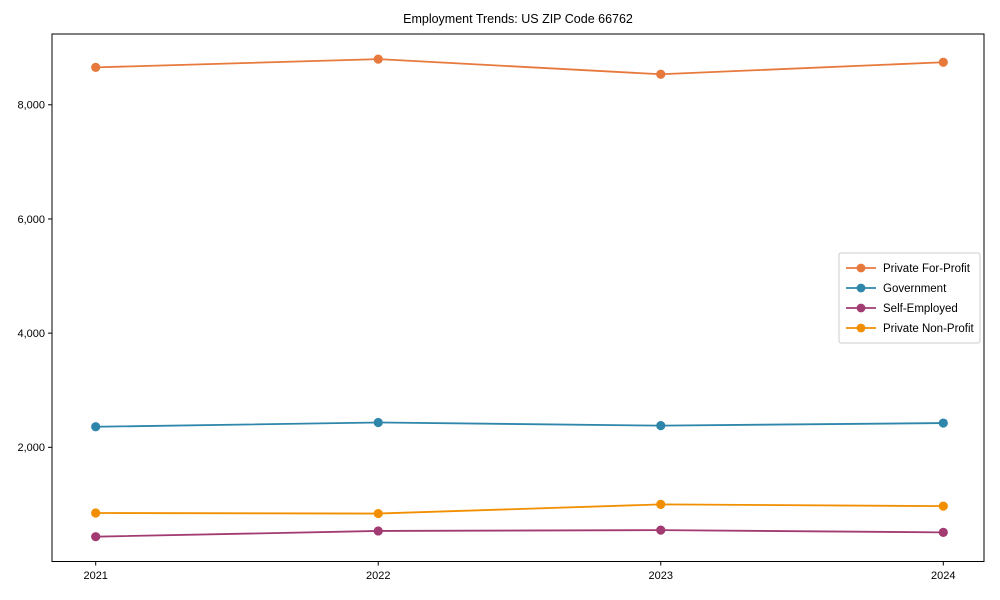 Image resolution: width=1000 pixels, height=600 pixels. I want to click on legend-box, so click(909, 298).